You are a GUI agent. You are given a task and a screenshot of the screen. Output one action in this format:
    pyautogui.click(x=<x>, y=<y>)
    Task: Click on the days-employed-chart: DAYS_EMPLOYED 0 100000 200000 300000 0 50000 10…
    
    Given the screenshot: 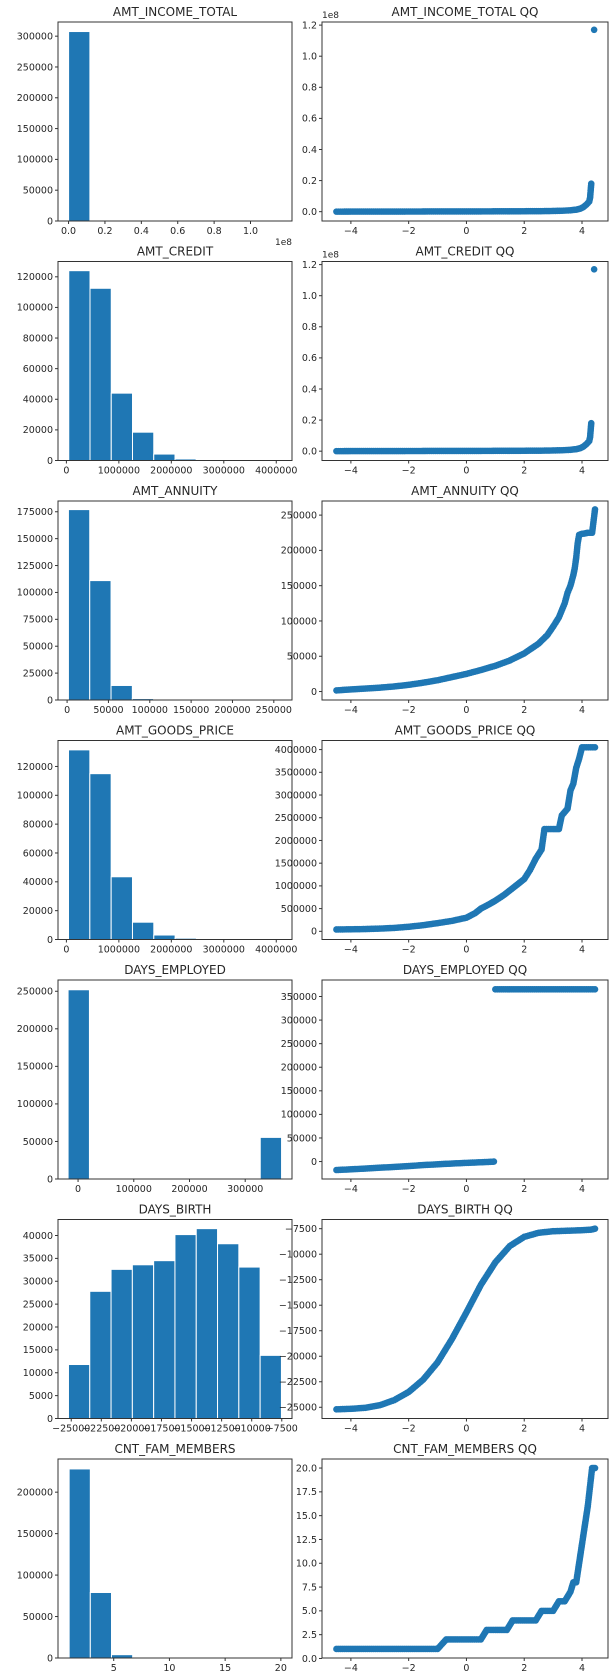 What is the action you would take?
    pyautogui.click(x=155, y=1079)
    